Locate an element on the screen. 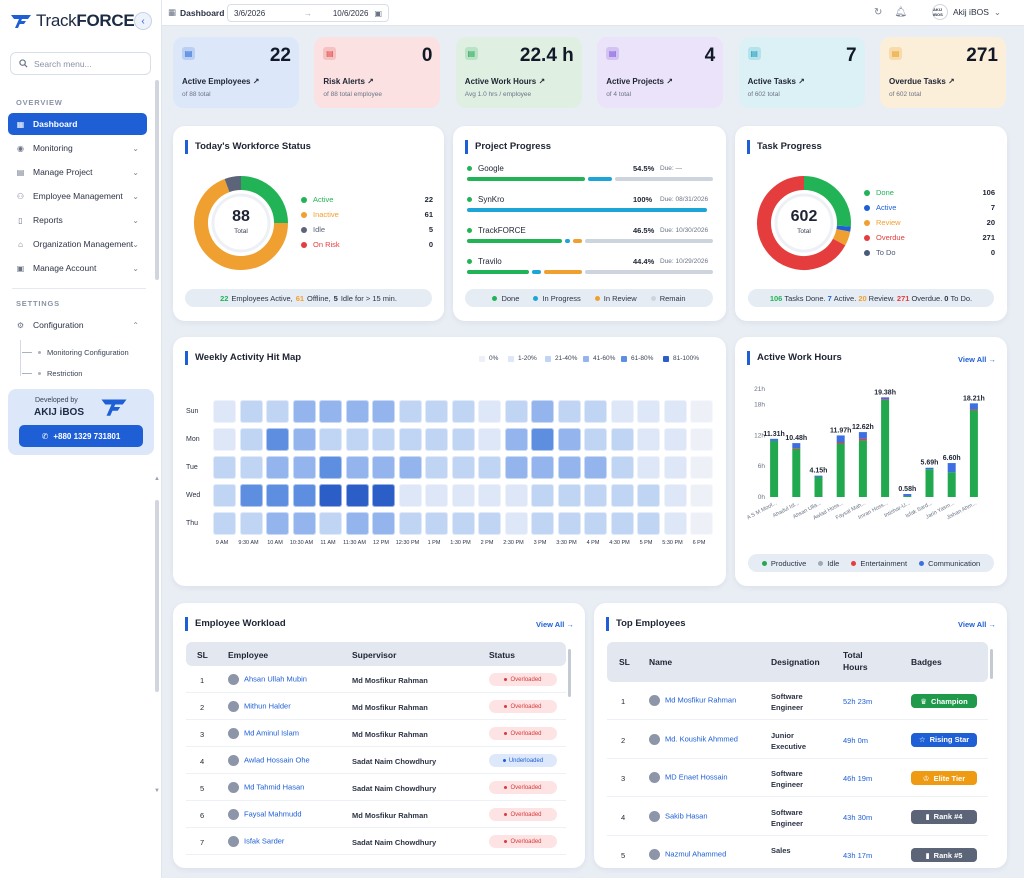 The height and width of the screenshot is (878, 1024). stat-card-risk-alerts: ▤ 0 Risk Alerts ↗ of 88 total employee is located at coordinates (377, 72).